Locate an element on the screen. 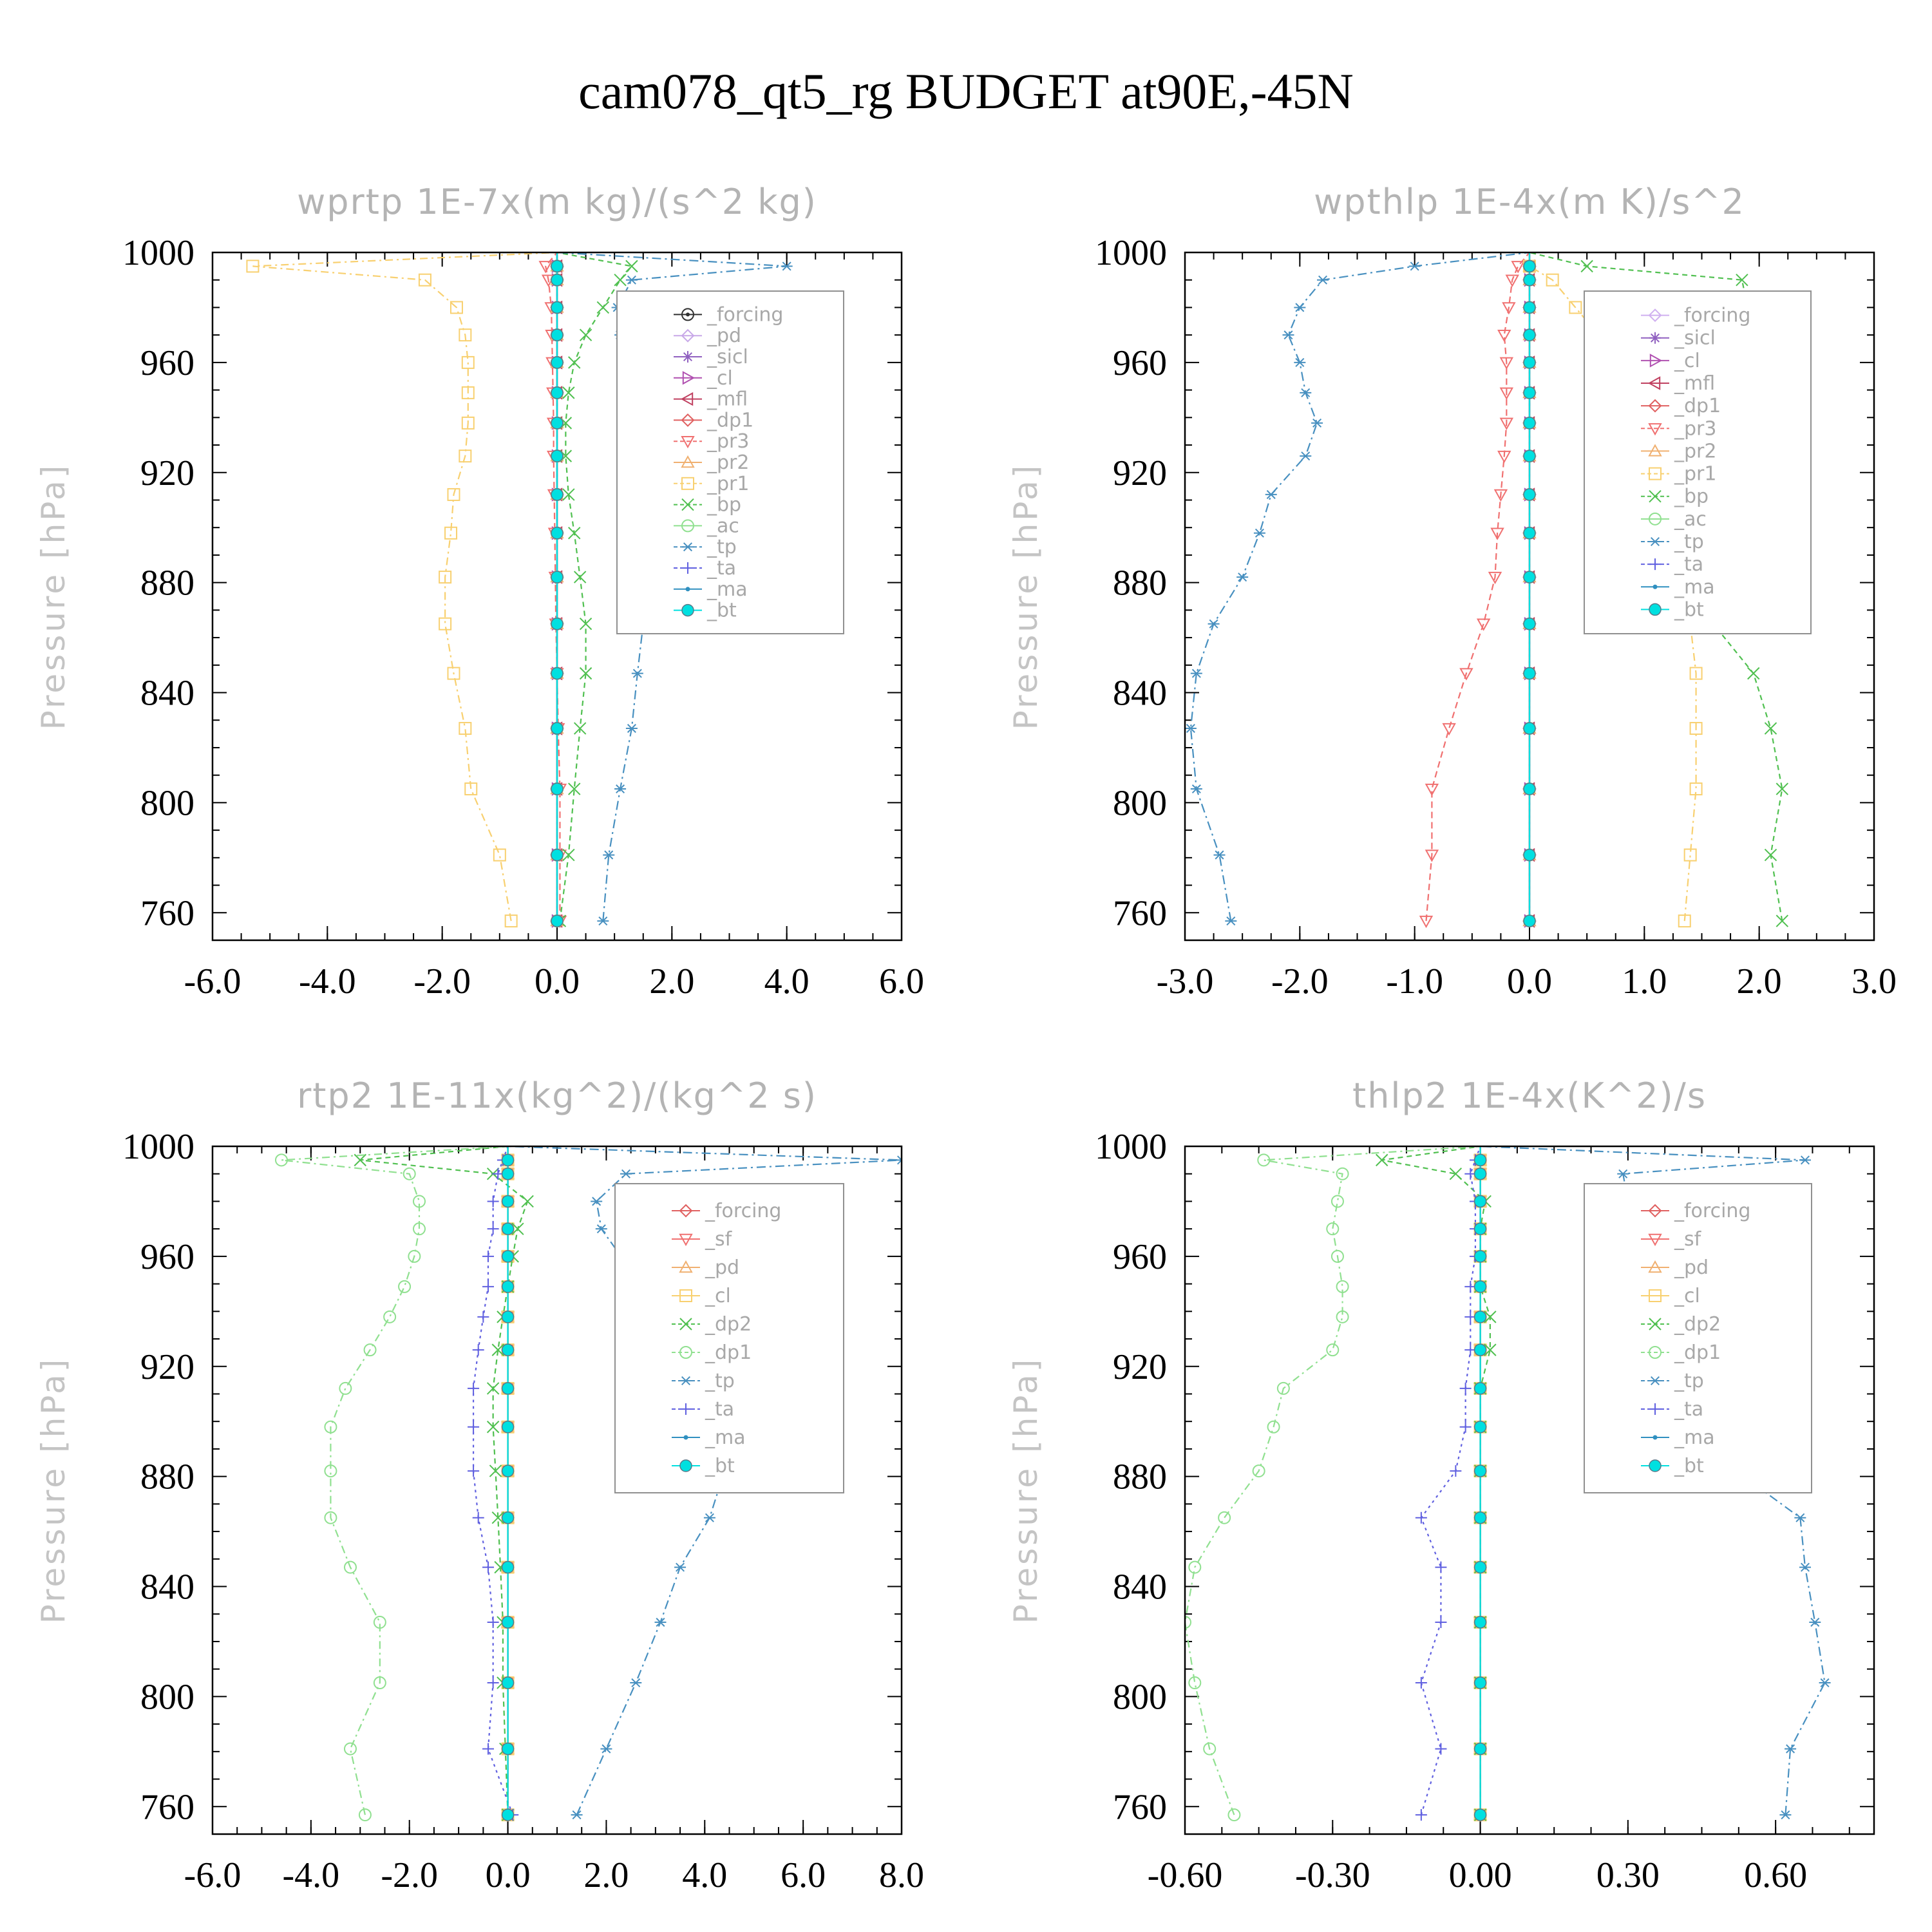 This screenshot has width=1932, height=1932. legend-item: _forcing is located at coordinates (726, 1211).